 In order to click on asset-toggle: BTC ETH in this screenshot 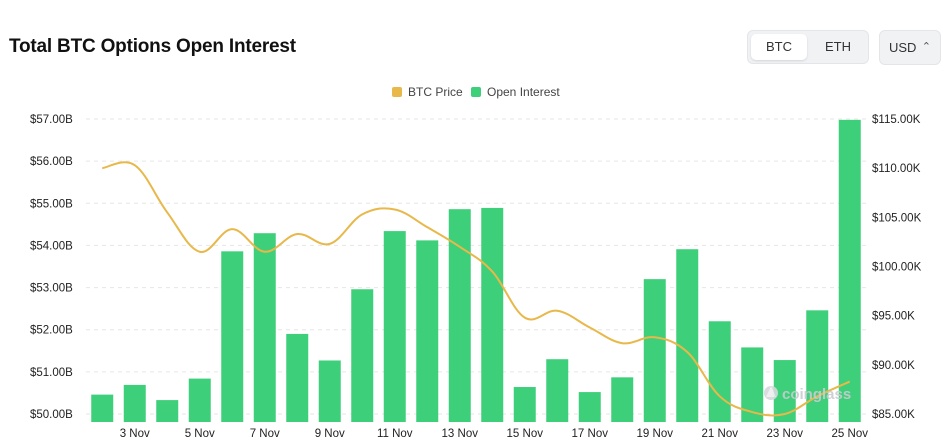, I will do `click(808, 47)`.